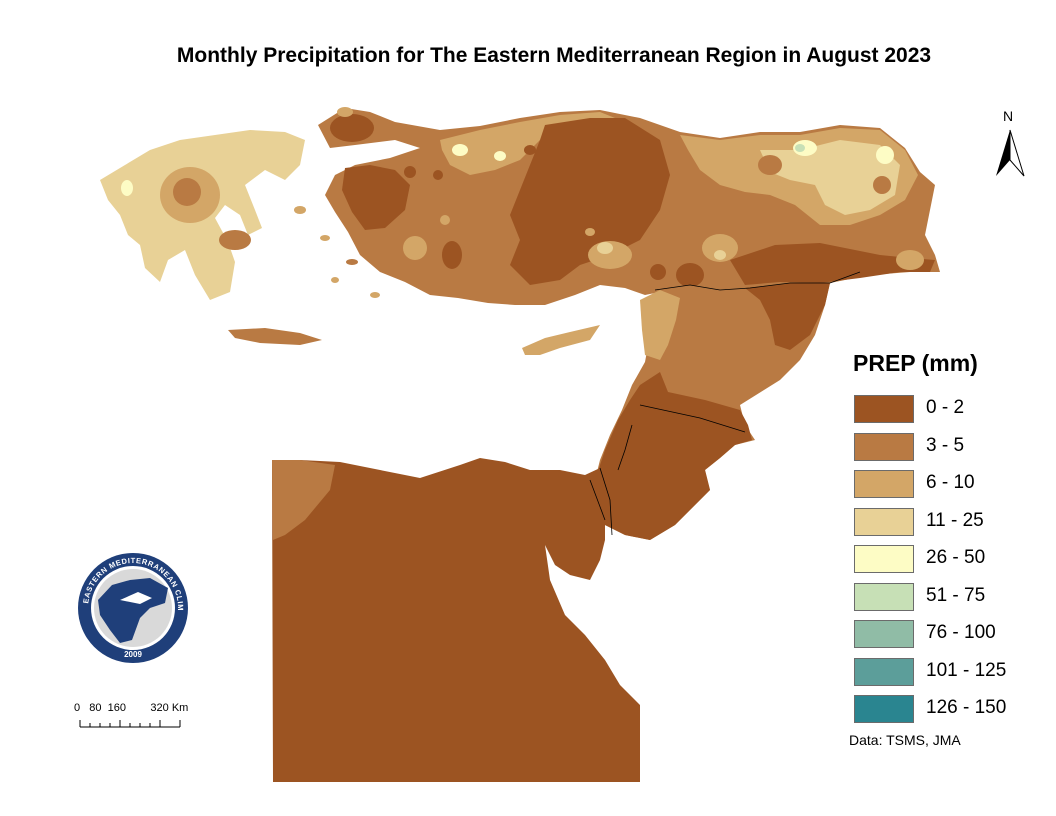 Image resolution: width=1056 pixels, height=816 pixels. I want to click on logo-text: EASTERN MEDITERRANEAN CLIMATE CENTRE, so click(92, 305).